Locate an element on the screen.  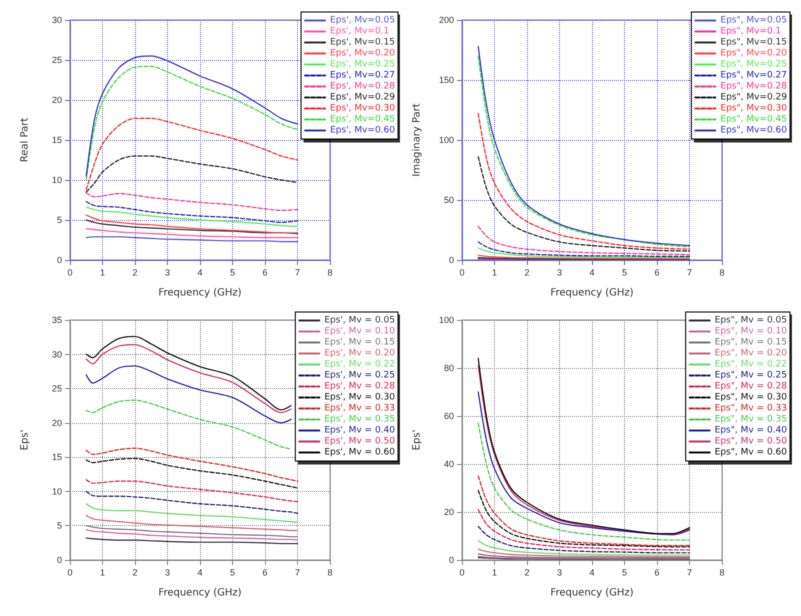
legend-label: Eps", Mv=0.27 is located at coordinates (754, 75).